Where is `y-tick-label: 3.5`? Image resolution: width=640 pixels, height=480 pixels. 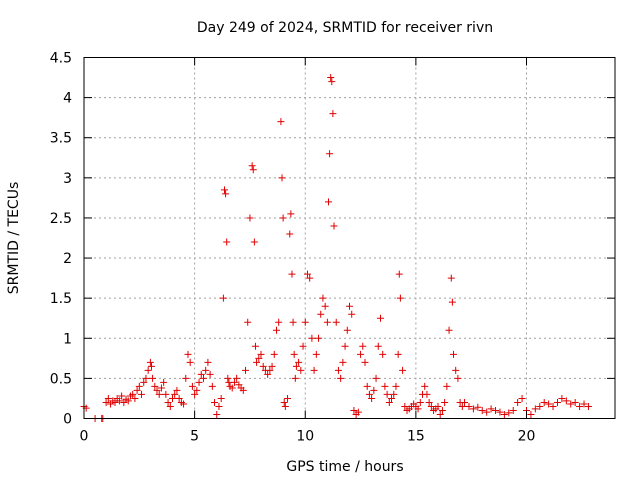
y-tick-label: 3.5 is located at coordinates (61, 139).